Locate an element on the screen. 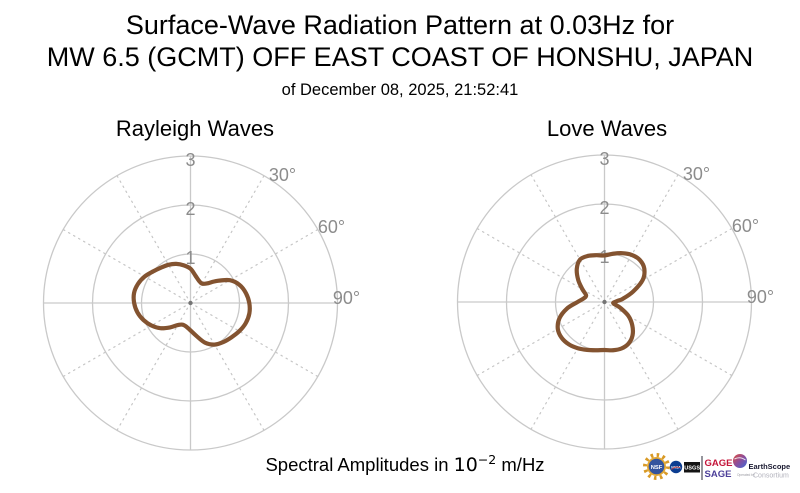 The width and height of the screenshot is (800, 493). sage-logo-text: SAGE is located at coordinates (718, 474).